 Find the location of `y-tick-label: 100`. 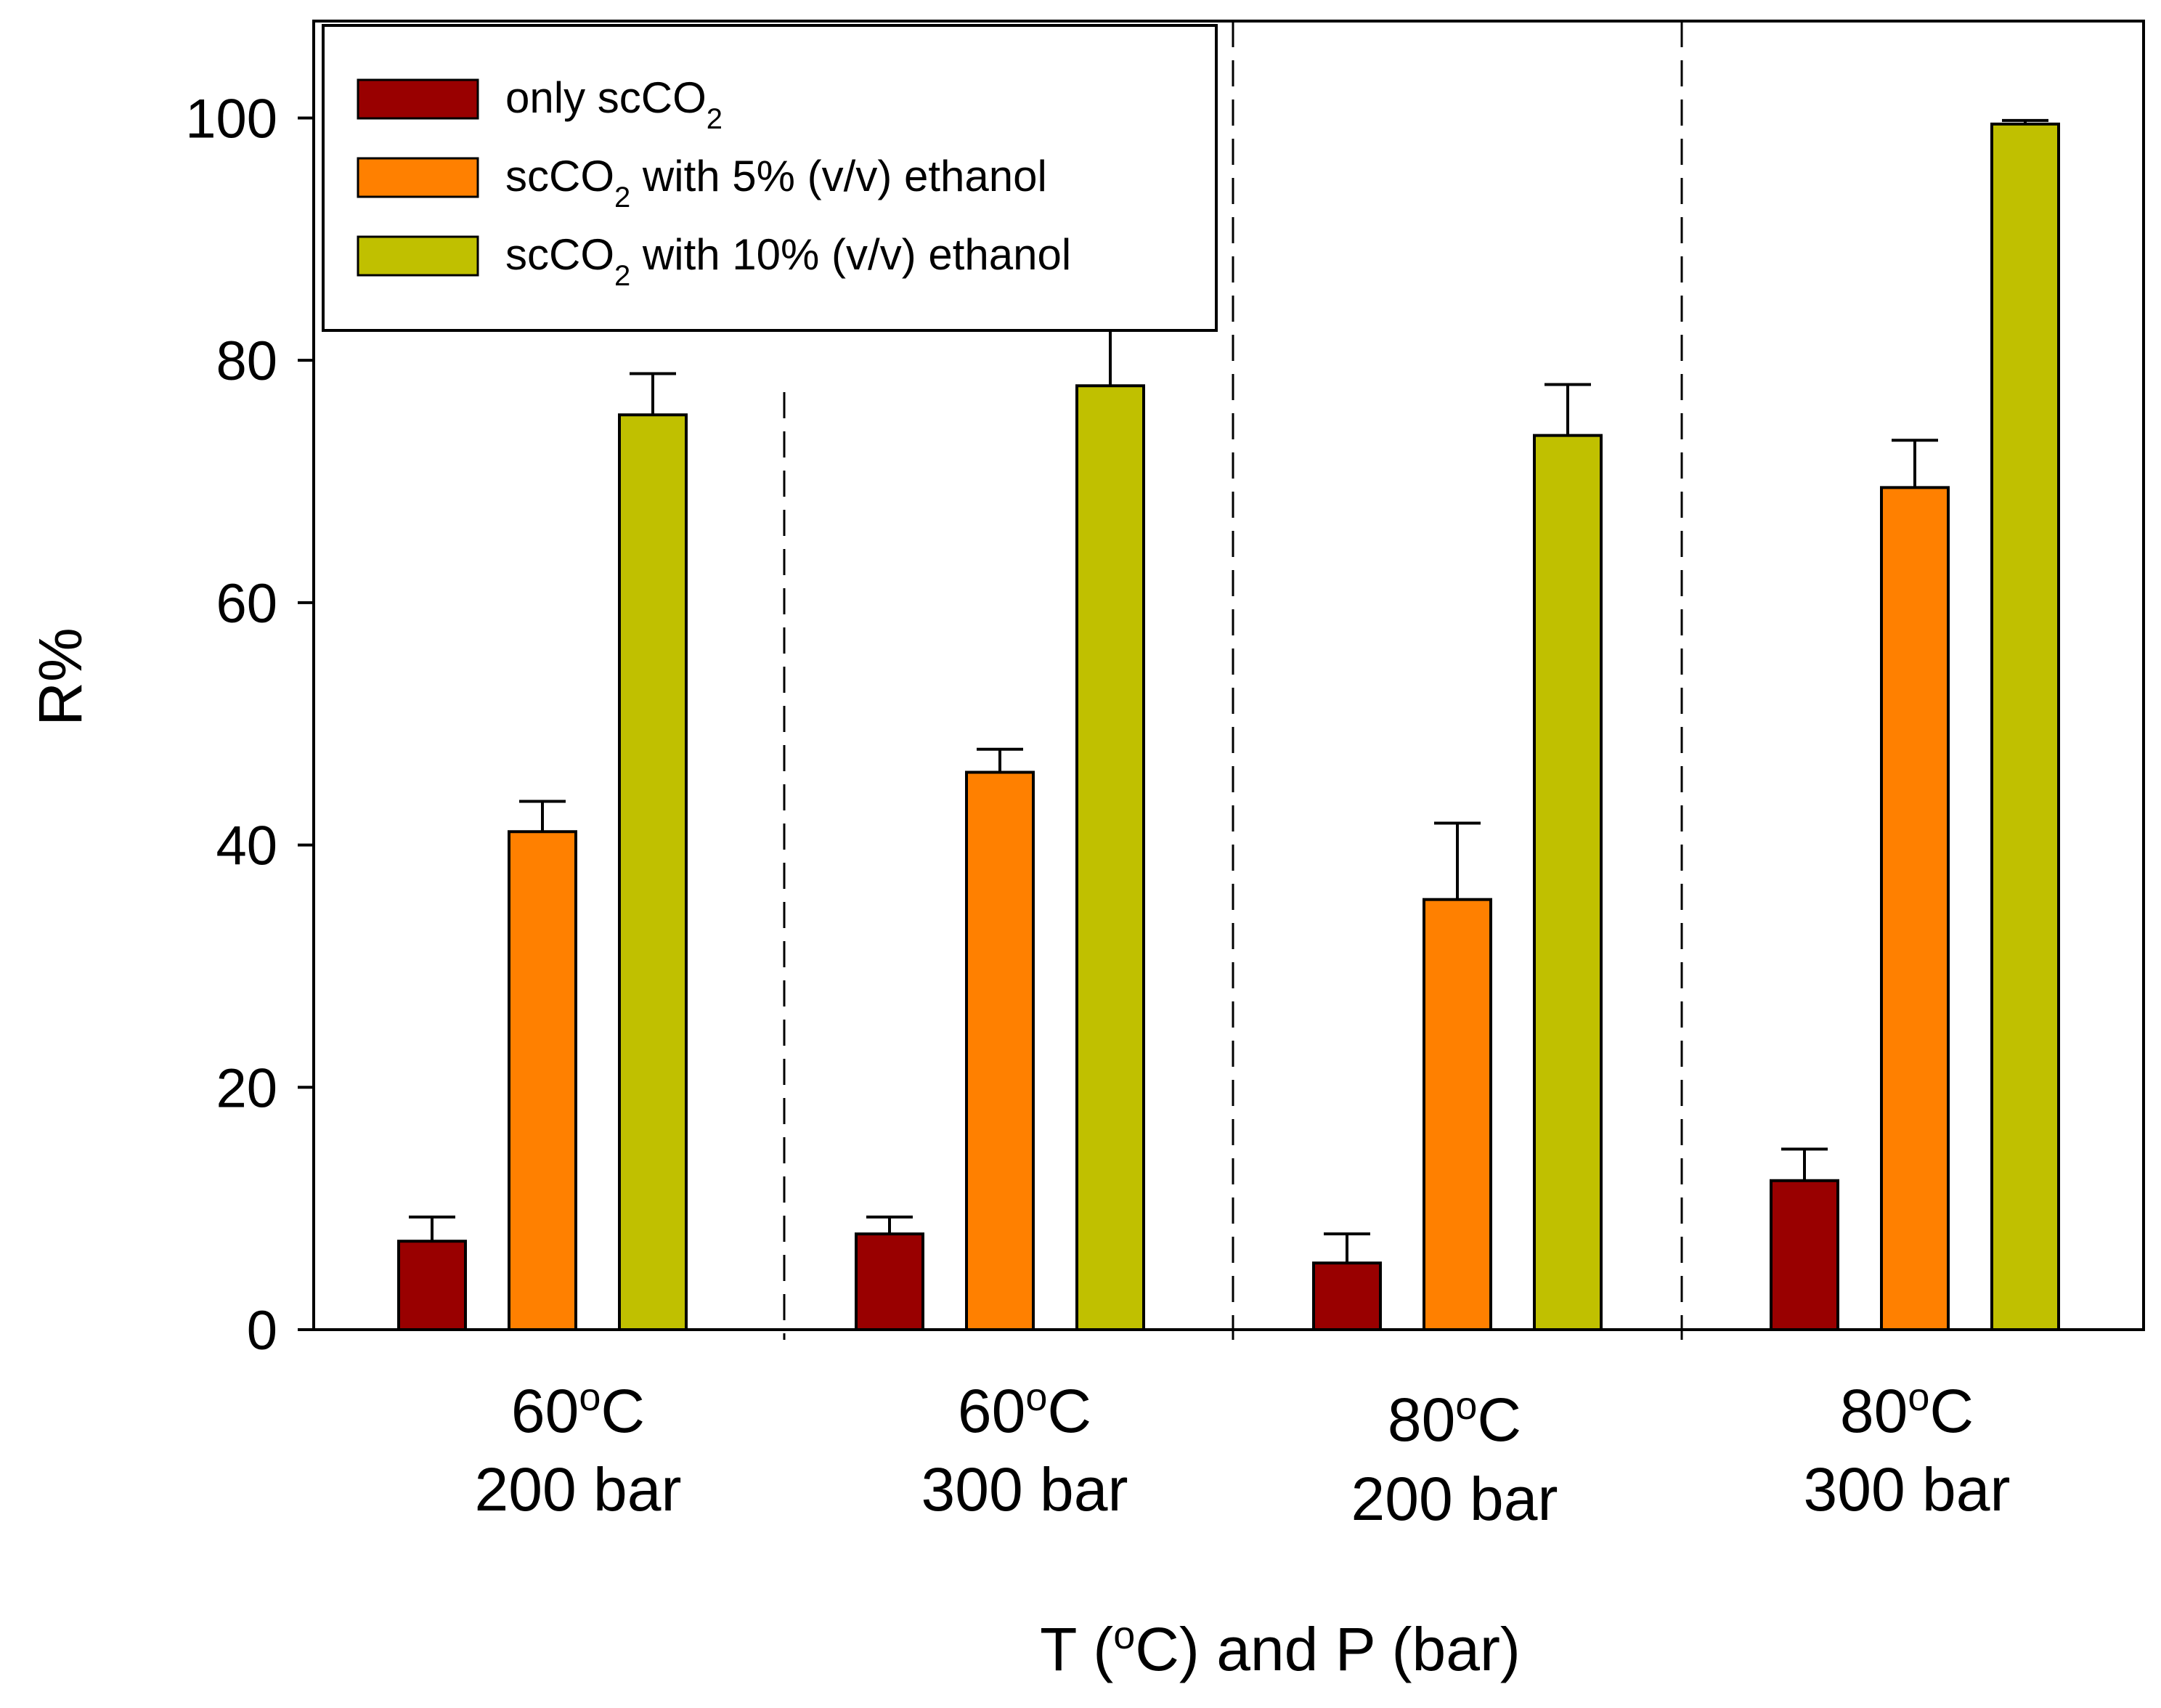

y-tick-label: 100 is located at coordinates (231, 119).